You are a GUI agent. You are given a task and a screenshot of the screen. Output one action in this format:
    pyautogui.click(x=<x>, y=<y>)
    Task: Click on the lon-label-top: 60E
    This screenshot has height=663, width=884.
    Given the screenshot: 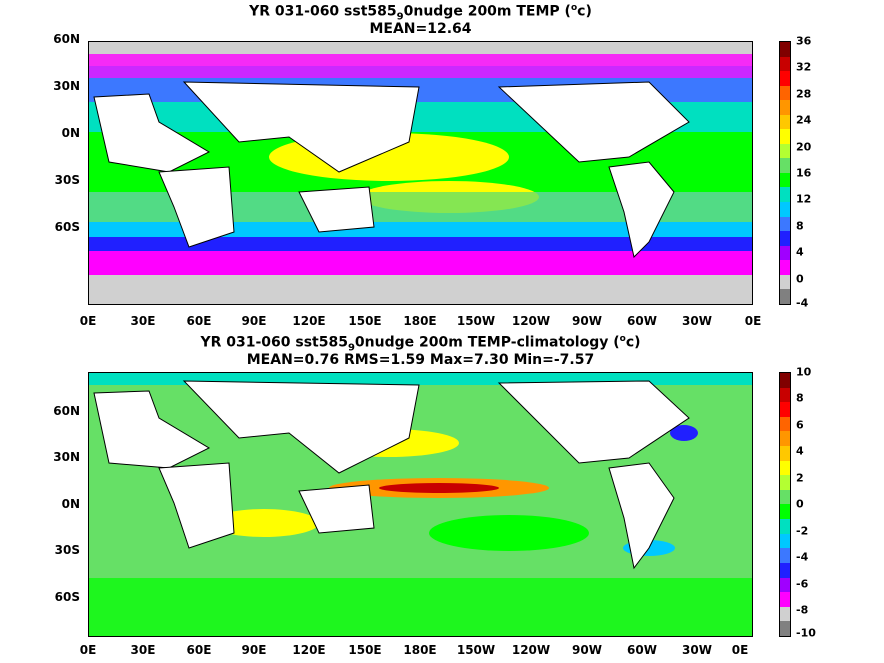 What is the action you would take?
    pyautogui.click(x=199, y=321)
    